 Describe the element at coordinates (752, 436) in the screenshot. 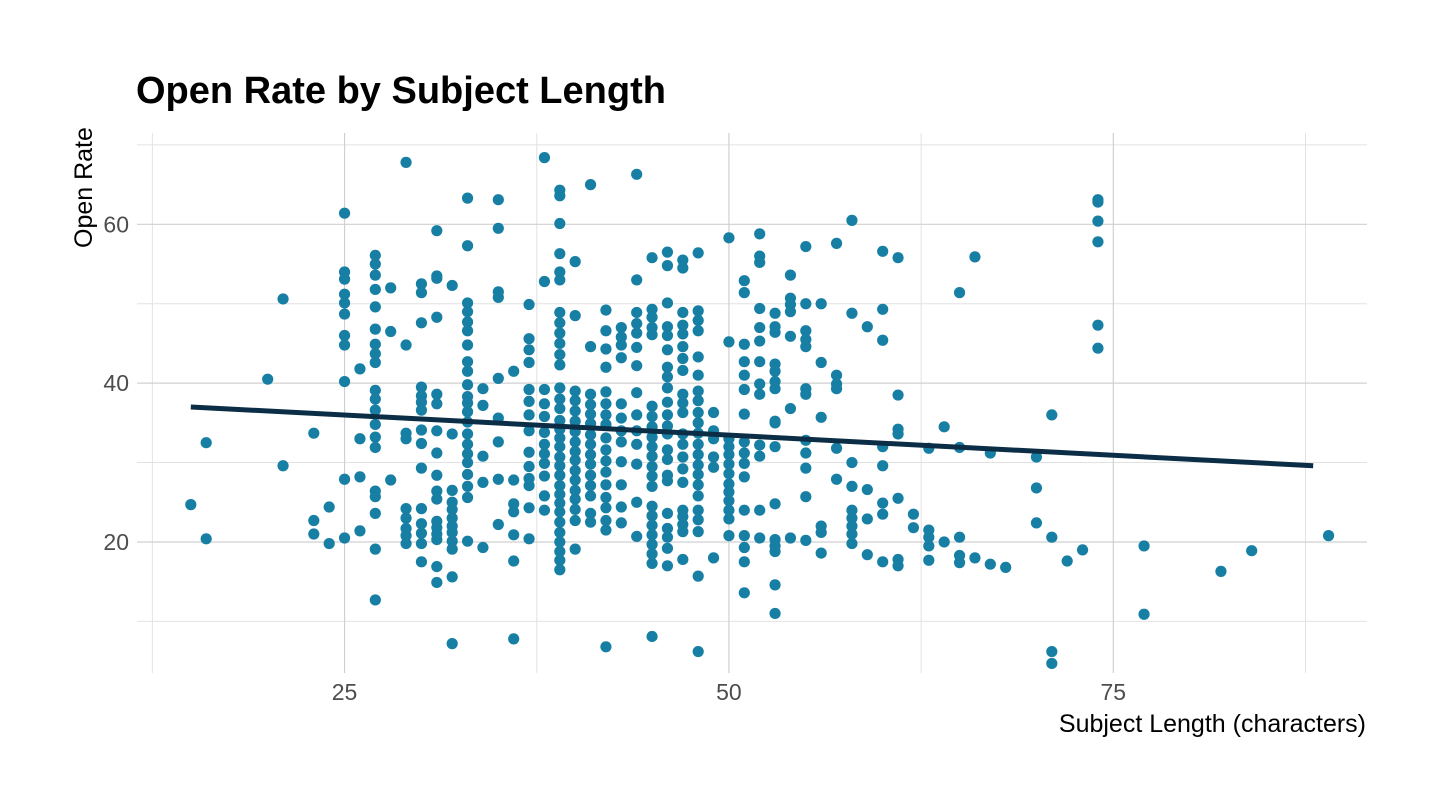

I see `trend-line` at that location.